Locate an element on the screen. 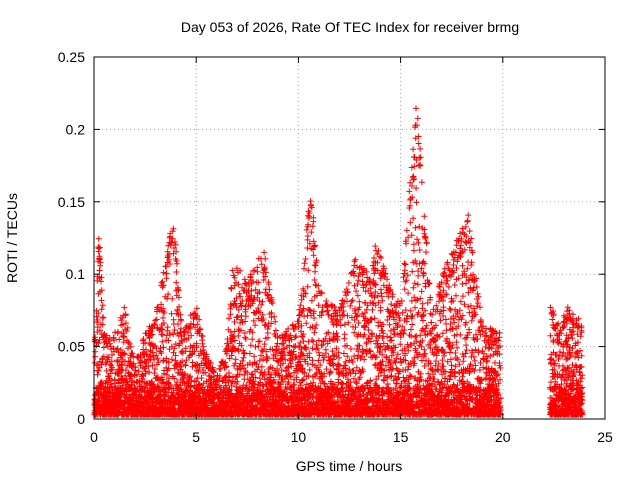 This screenshot has width=640, height=480. x-tick-label: 10 is located at coordinates (299, 437).